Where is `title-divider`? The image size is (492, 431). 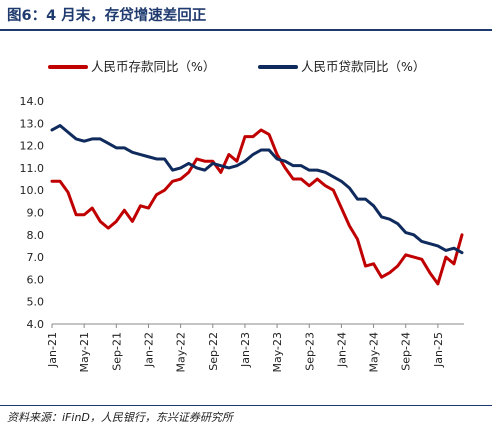
title-divider is located at coordinates (246, 30).